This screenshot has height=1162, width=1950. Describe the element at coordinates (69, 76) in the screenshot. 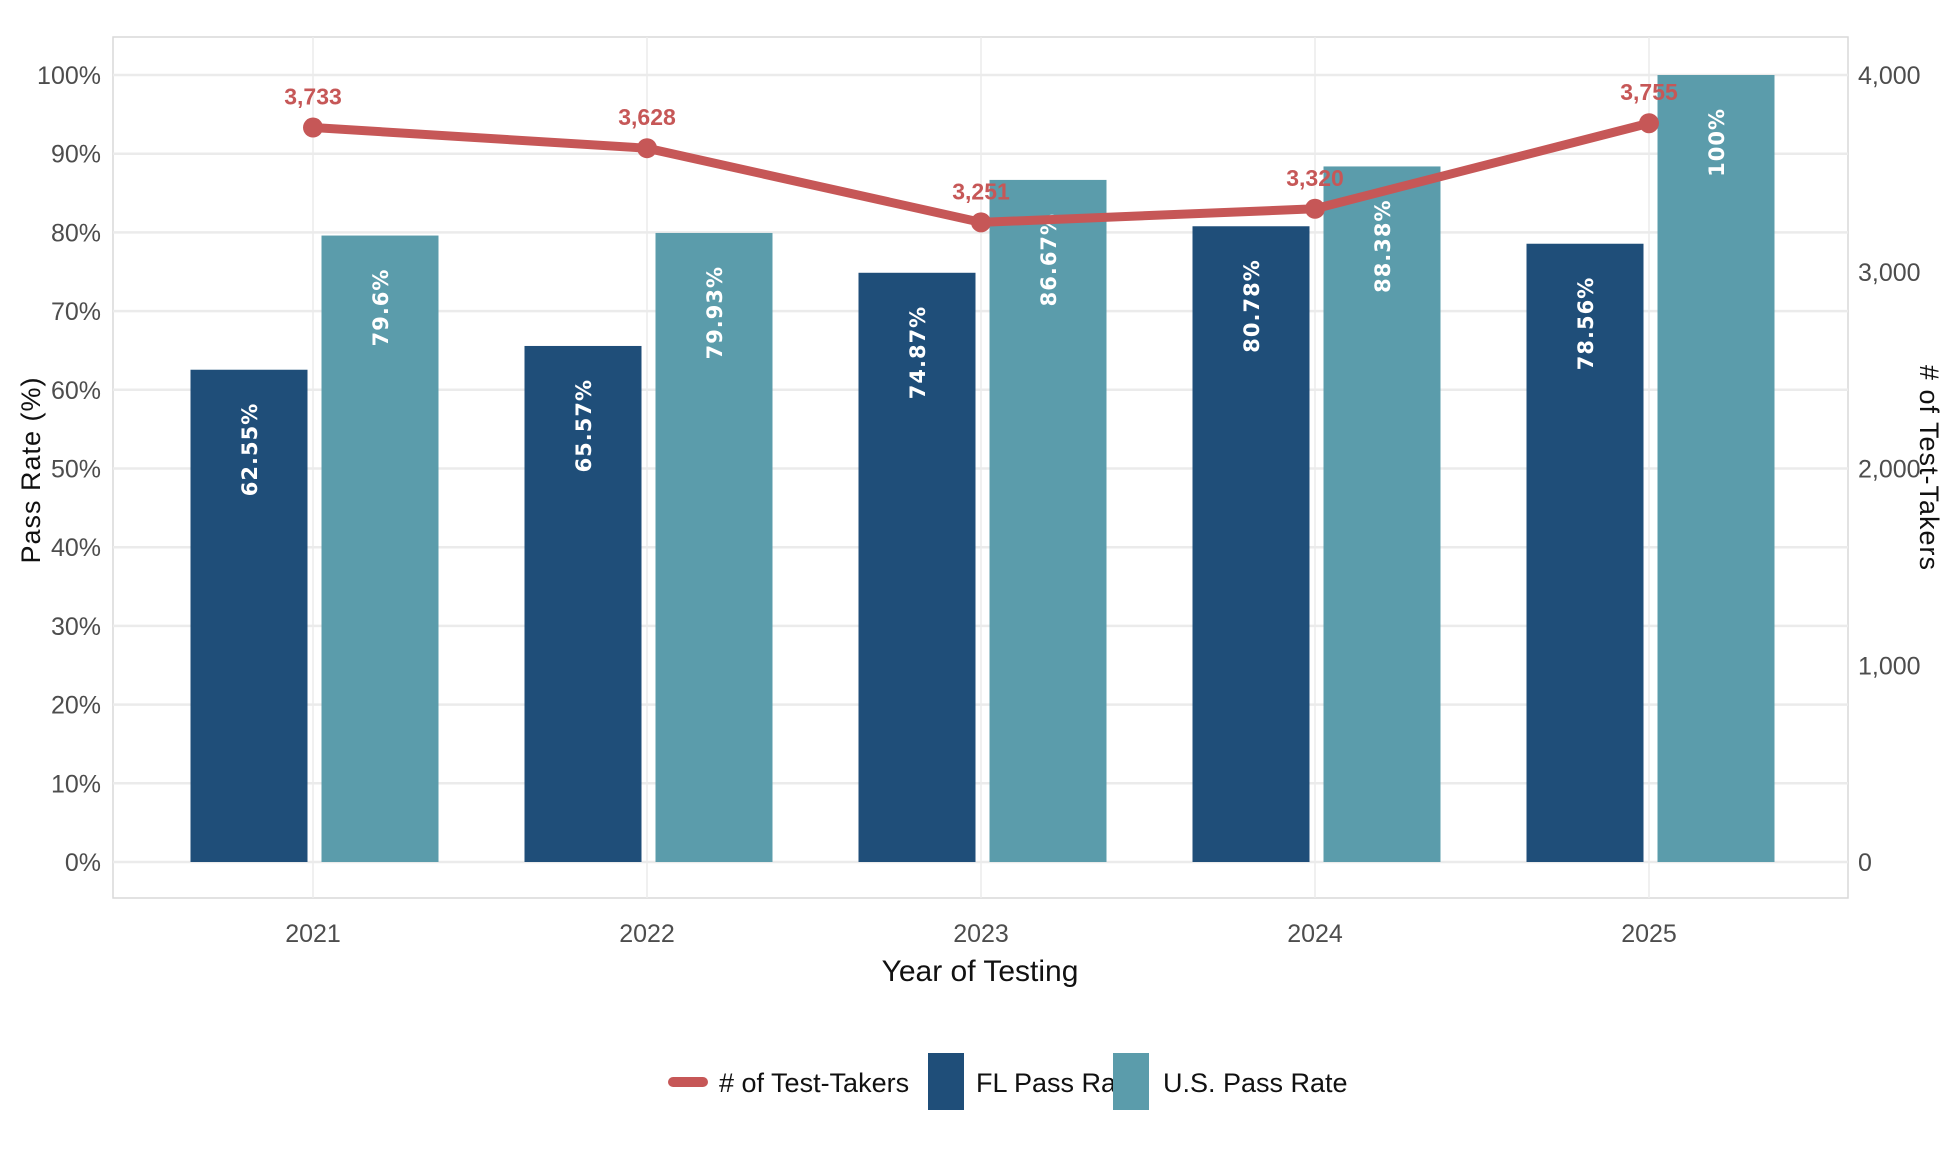

I see `y-tick-label: 100%` at that location.